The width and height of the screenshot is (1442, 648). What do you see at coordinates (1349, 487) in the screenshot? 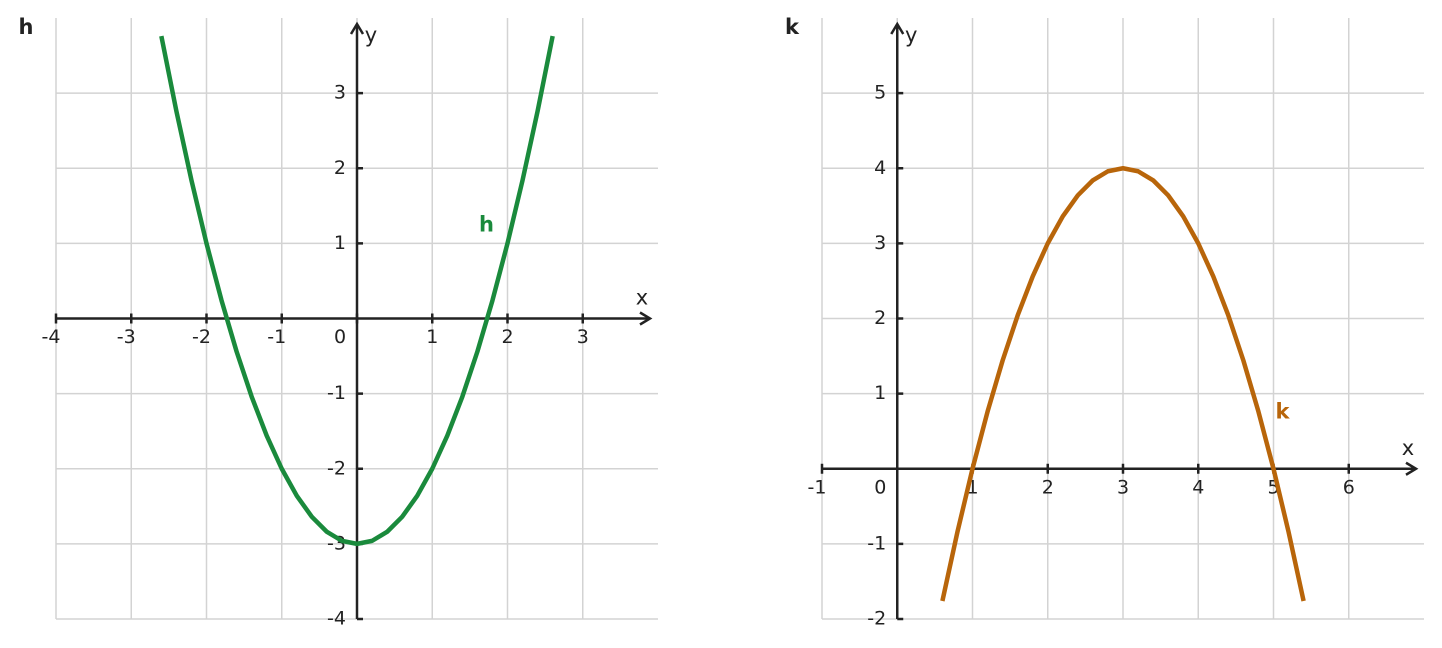
I see `x-tick-label: 6` at bounding box center [1349, 487].